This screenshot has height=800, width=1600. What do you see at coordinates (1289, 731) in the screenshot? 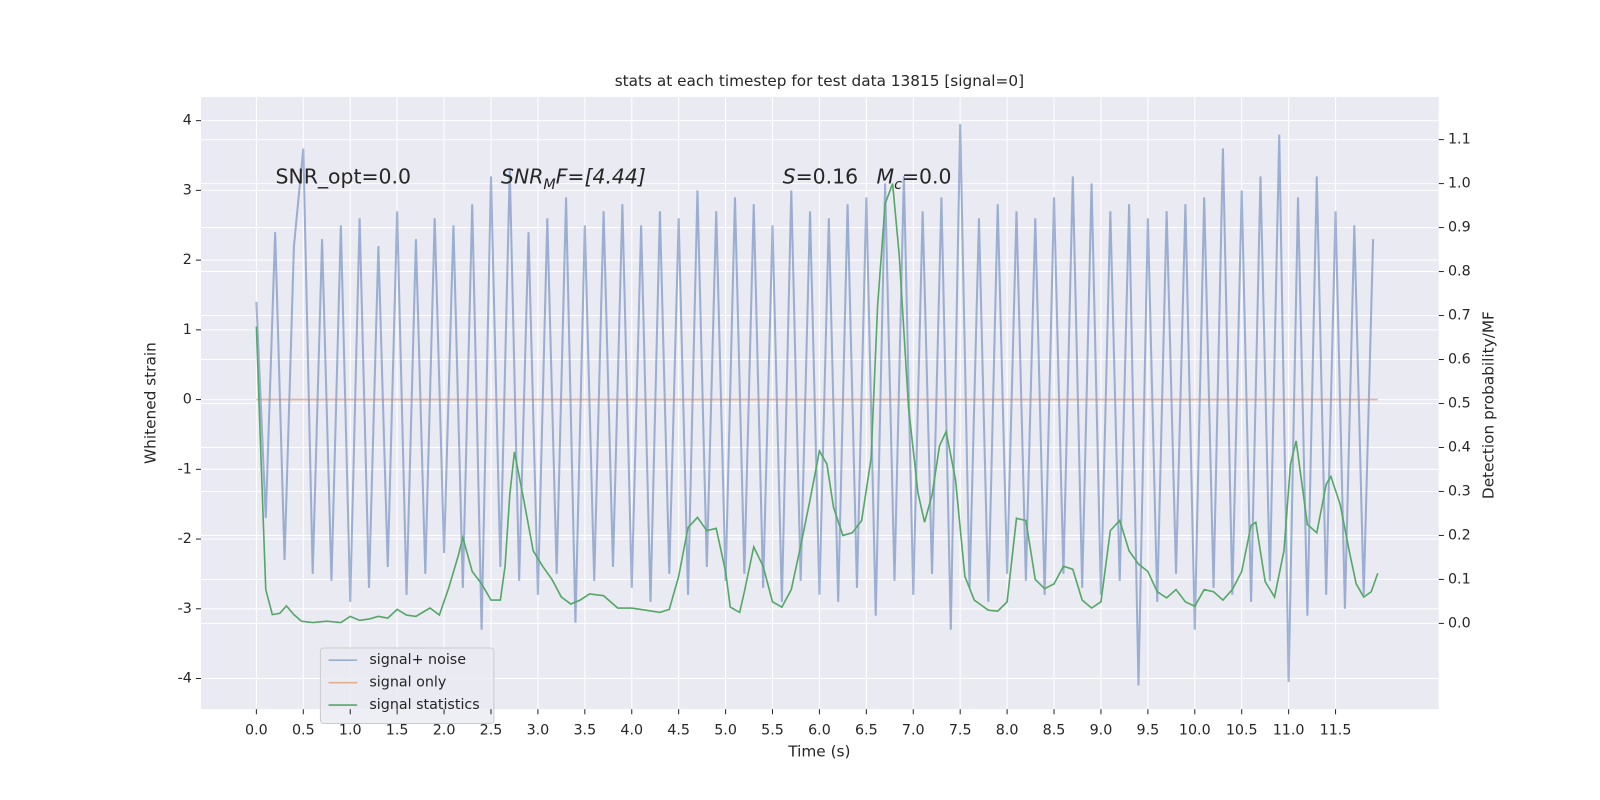
I see `x-tick-label: 11.0` at bounding box center [1289, 731].